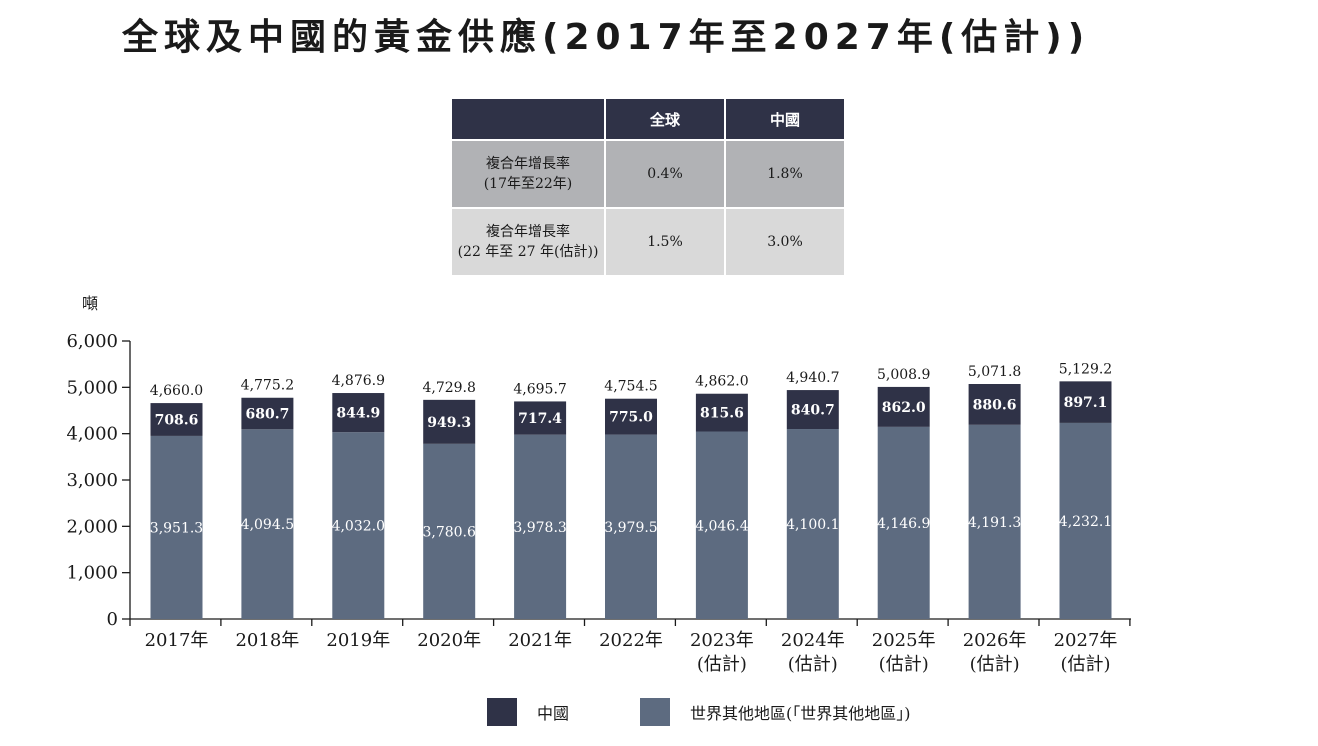 The image size is (1318, 746). Describe the element at coordinates (92, 341) in the screenshot. I see `y-tick-label: 6,000` at that location.